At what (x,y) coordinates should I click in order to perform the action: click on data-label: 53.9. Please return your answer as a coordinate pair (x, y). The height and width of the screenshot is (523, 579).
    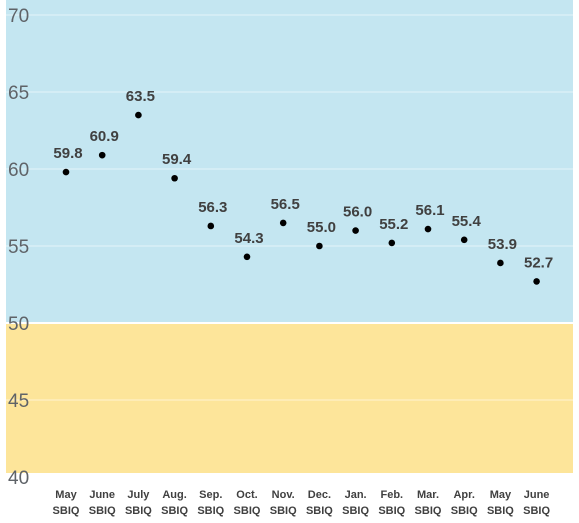
    Looking at the image, I should click on (502, 244).